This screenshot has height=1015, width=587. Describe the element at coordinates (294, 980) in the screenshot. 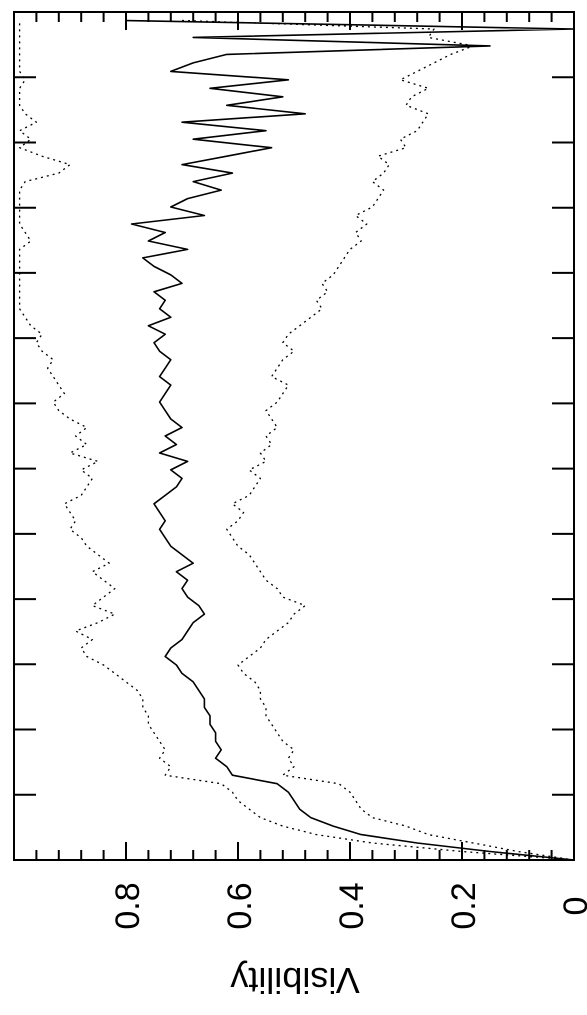

I see `y-axis-label: Visibility` at that location.